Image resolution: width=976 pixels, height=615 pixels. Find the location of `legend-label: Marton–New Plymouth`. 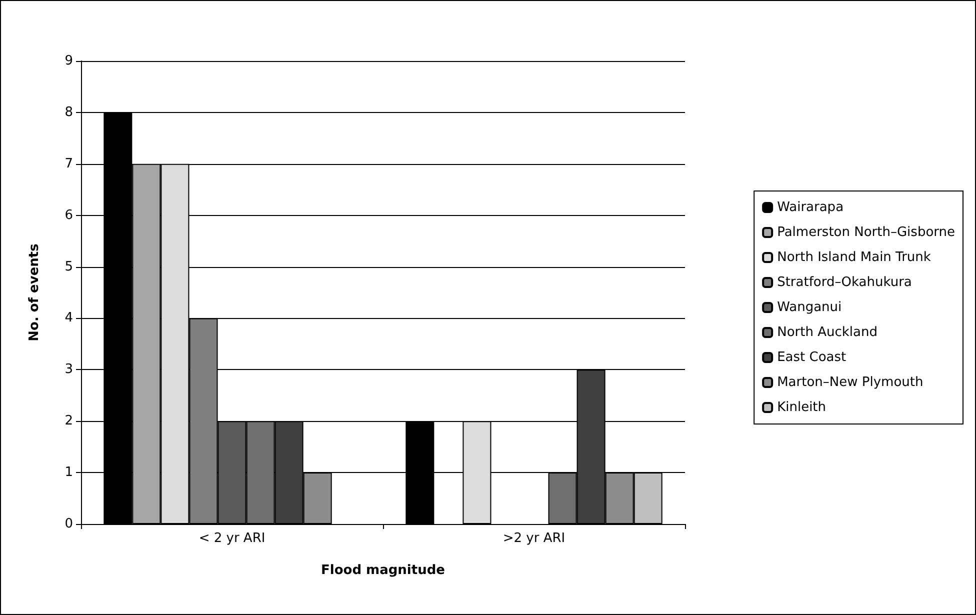

legend-label: Marton–New Plymouth is located at coordinates (850, 382).